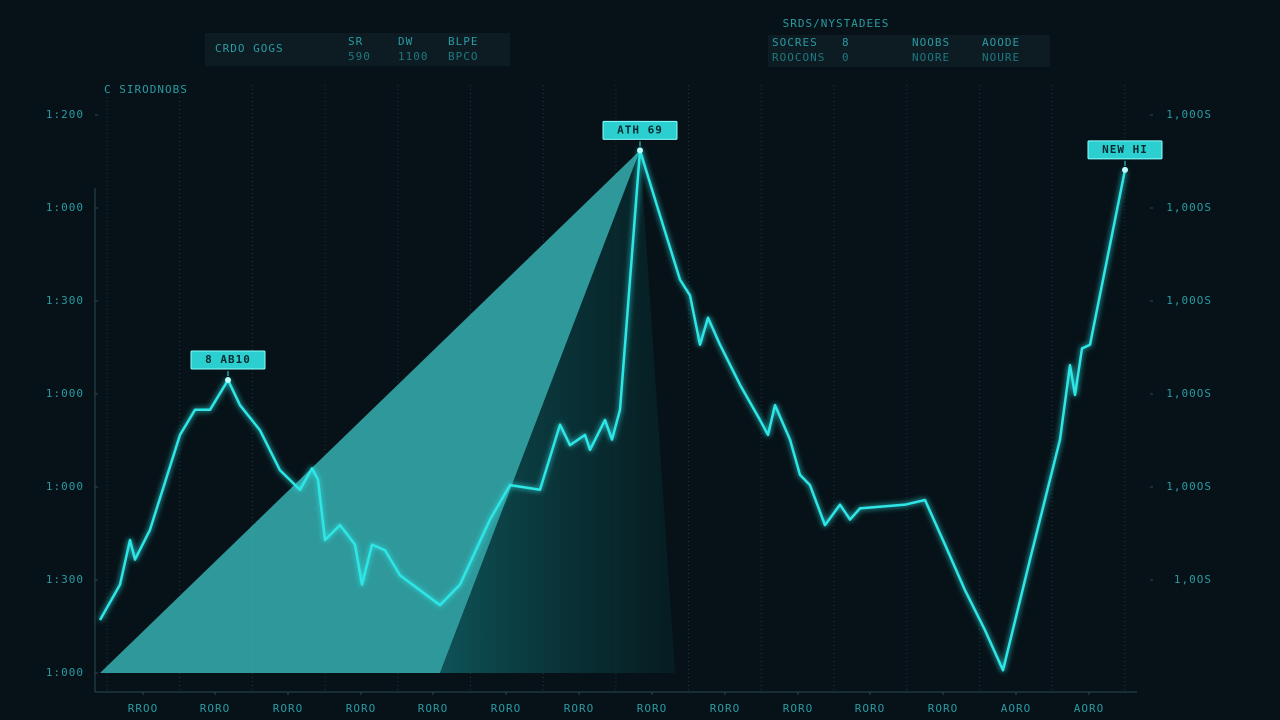 The image size is (1280, 720). Describe the element at coordinates (463, 41) in the screenshot. I see `panel-cell: BLPE` at that location.